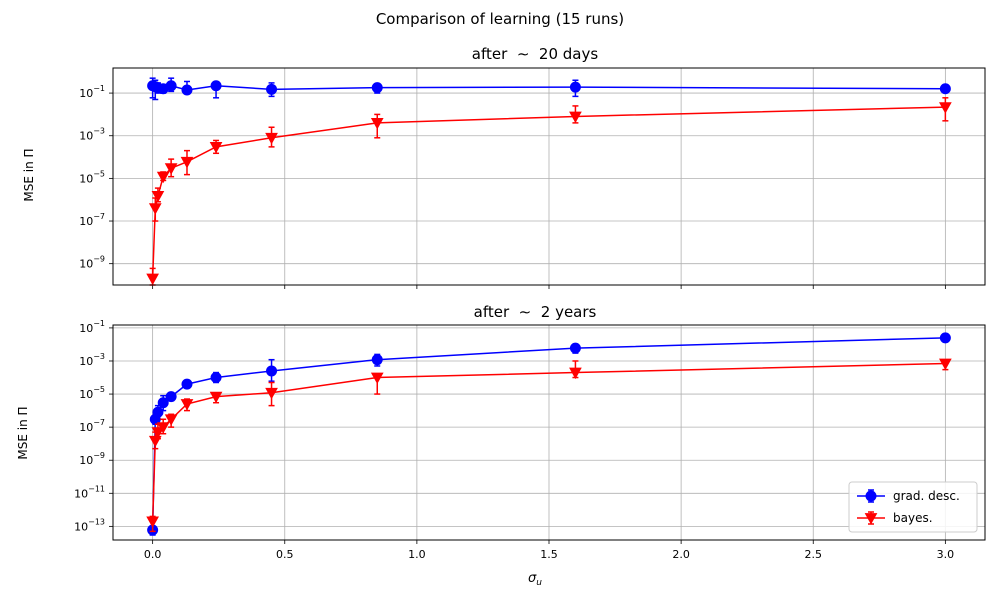 The image size is (1000, 600). What do you see at coordinates (532, 578) in the screenshot?
I see `x-axis-label-symbol: σ` at bounding box center [532, 578].